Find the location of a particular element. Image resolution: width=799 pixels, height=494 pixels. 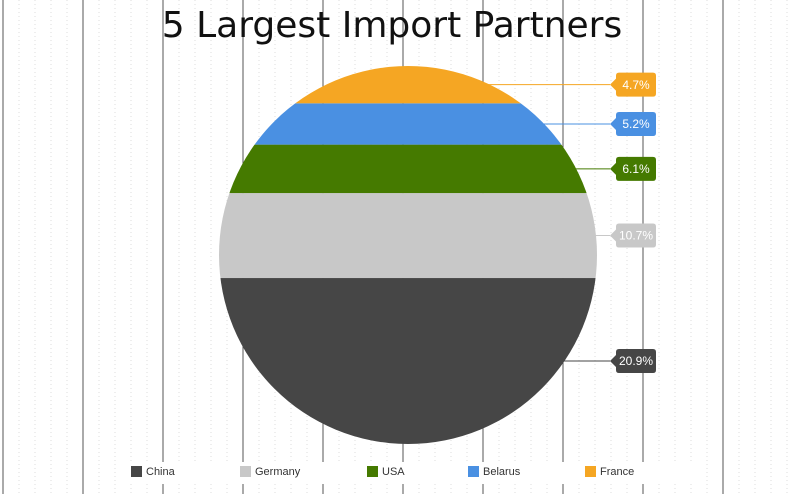

value-label: 5.2% is located at coordinates (636, 124).